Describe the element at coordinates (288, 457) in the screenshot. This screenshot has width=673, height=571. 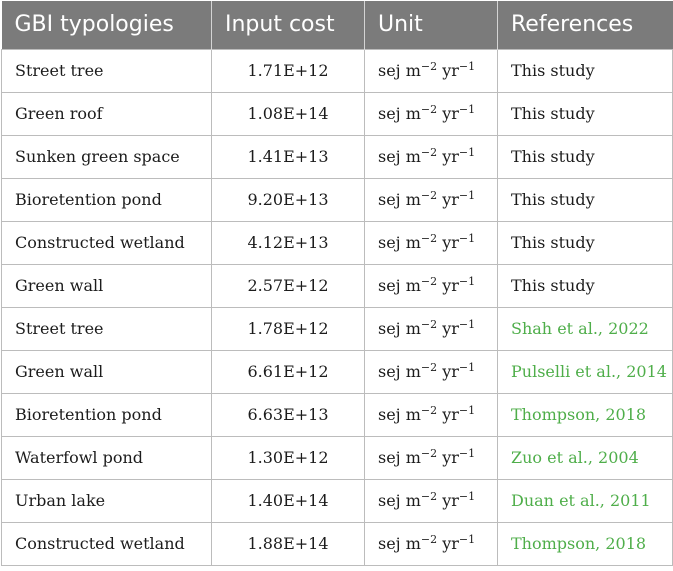
I see `cell-input-cost: 1.30E+12` at that location.